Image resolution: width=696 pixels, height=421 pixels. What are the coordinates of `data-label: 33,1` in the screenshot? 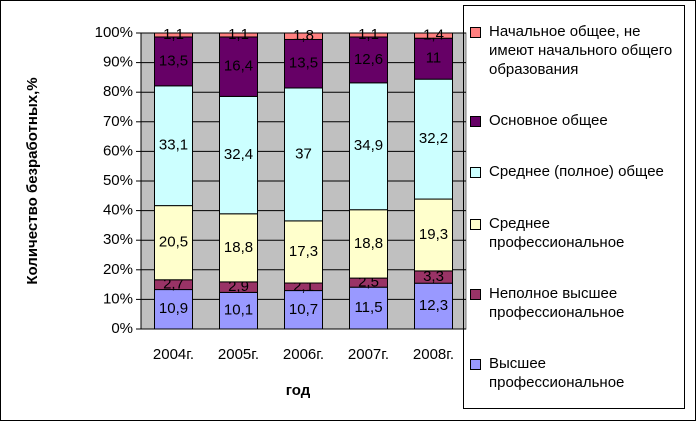 It's located at (173, 145).